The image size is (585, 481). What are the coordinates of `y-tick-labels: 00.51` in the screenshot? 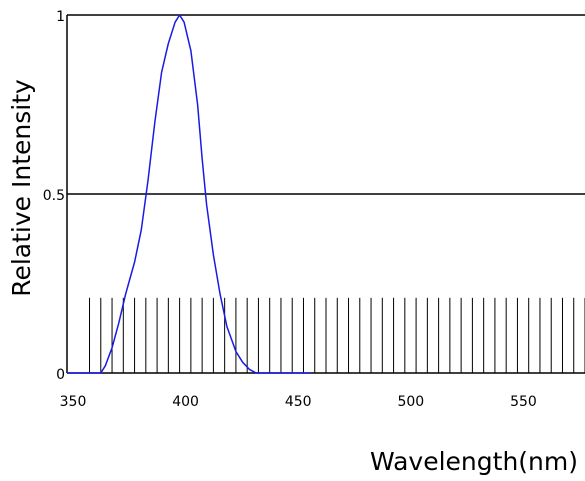 It's located at (54, 196).